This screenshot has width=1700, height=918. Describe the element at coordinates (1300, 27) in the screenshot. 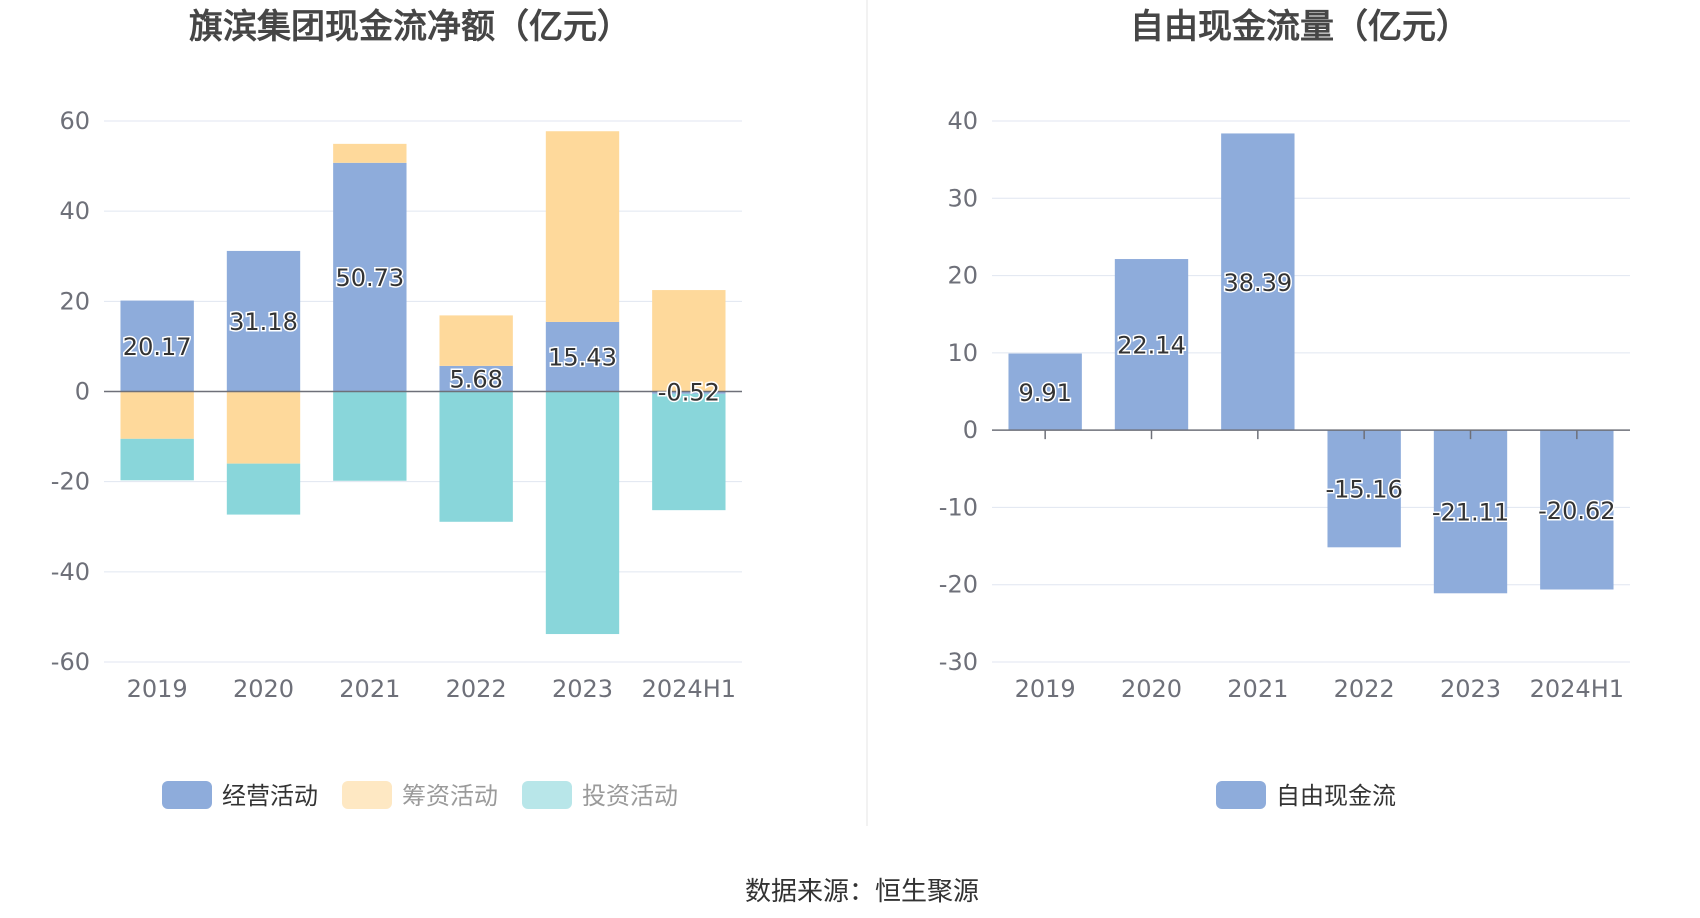

I see `free-cash-flow-chart-title: 自由现金流量（亿元）` at that location.